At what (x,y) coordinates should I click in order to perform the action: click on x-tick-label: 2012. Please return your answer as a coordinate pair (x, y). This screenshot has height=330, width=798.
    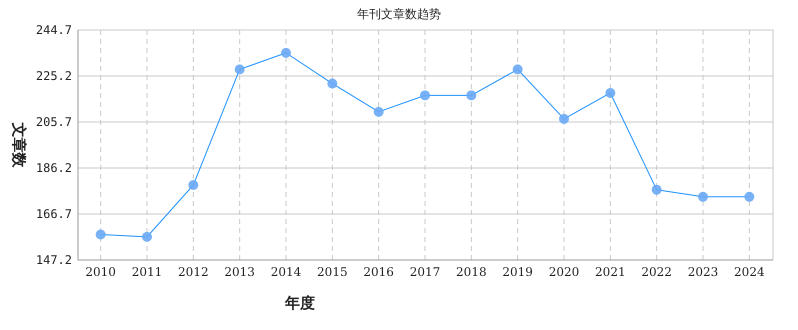
    Looking at the image, I should click on (193, 272).